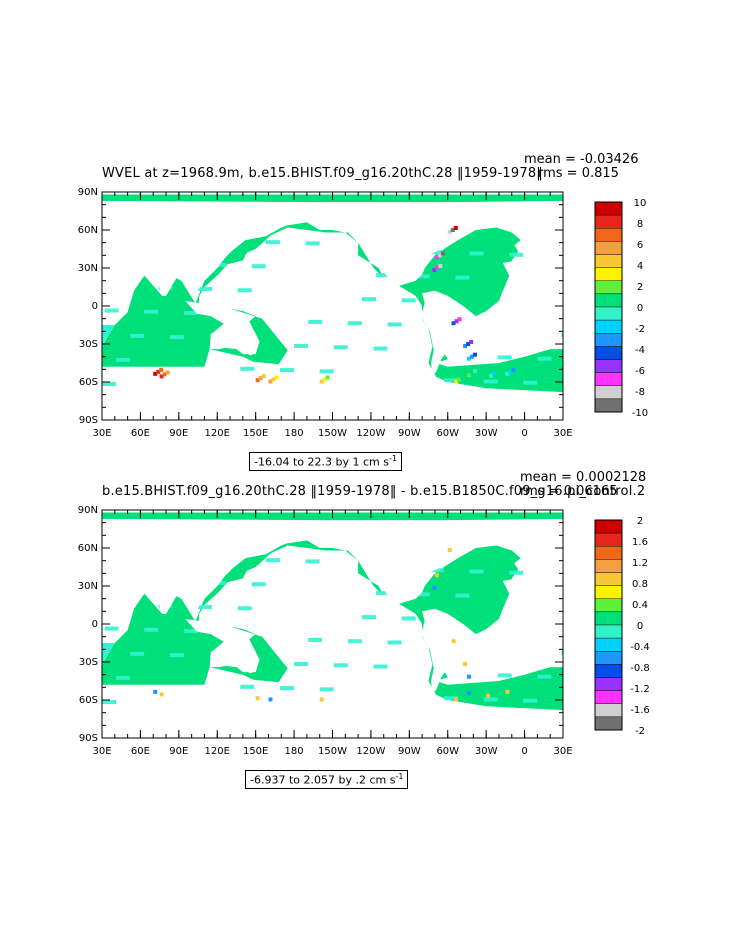 Image resolution: width=733 pixels, height=945 pixels. What do you see at coordinates (88, 586) in the screenshot?
I see `lat-label: 30N` at bounding box center [88, 586].